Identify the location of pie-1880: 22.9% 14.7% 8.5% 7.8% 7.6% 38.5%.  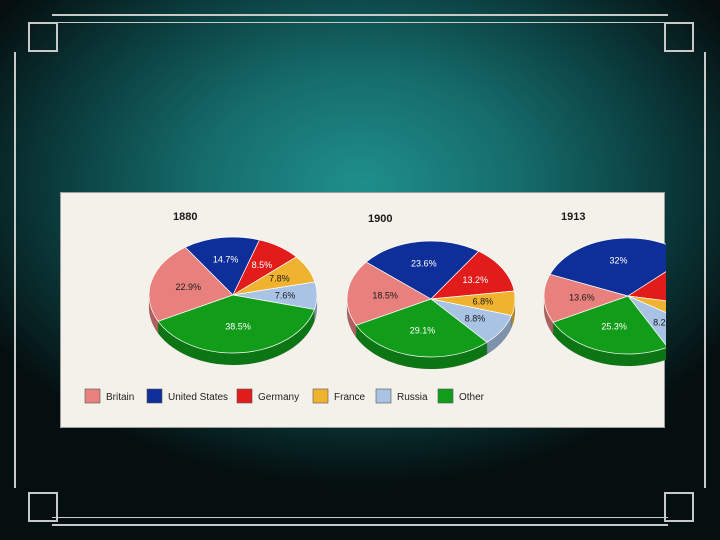
(233, 301).